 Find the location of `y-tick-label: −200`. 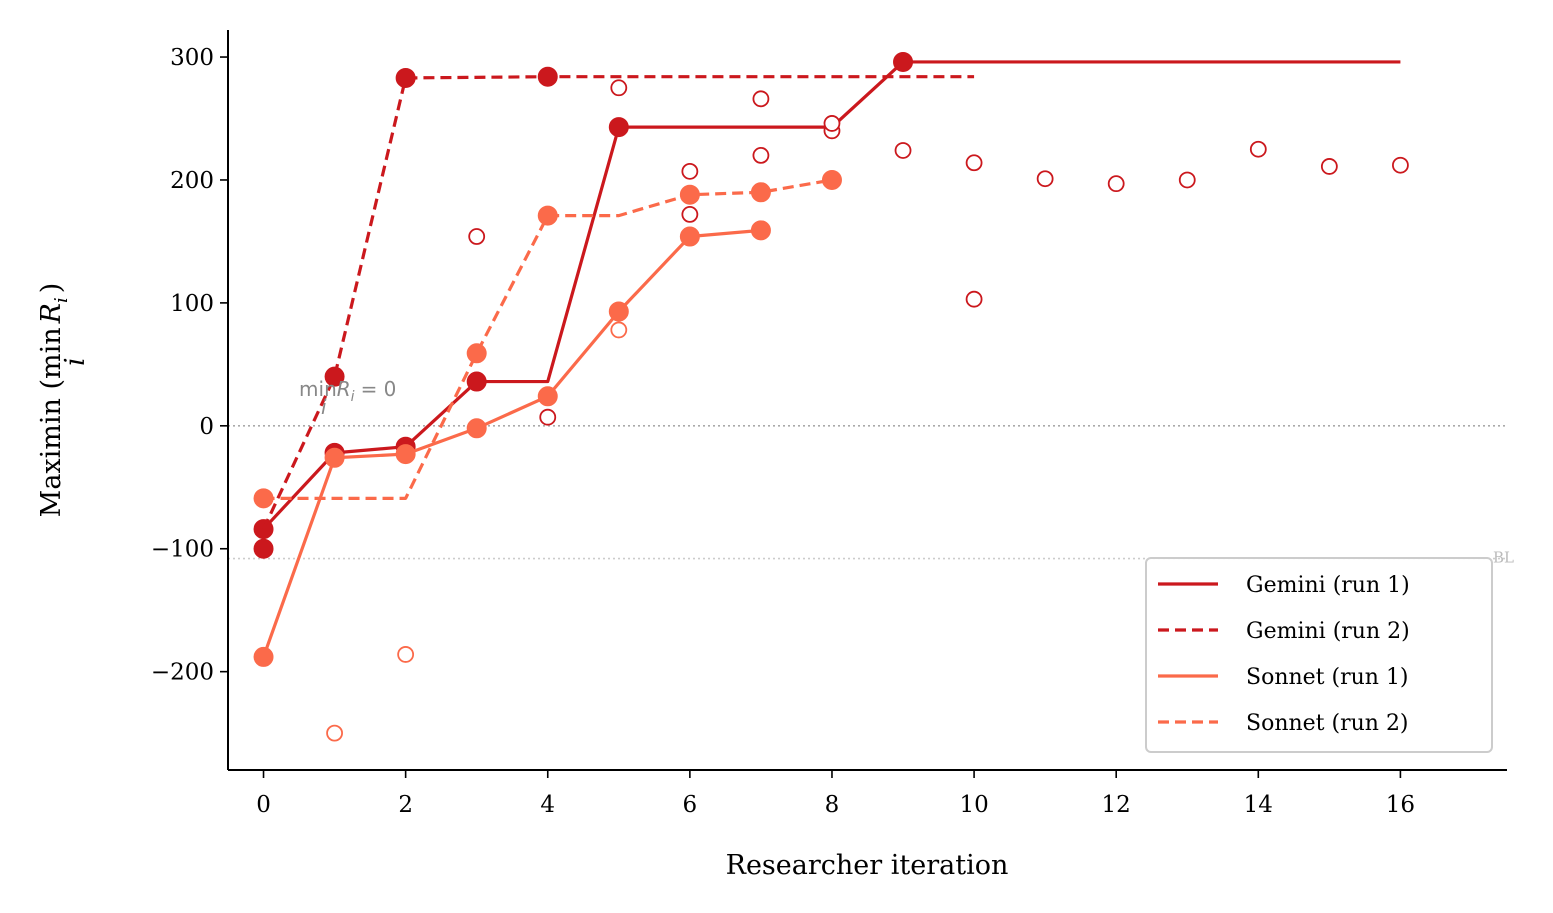

y-tick-label: −200 is located at coordinates (182, 673).